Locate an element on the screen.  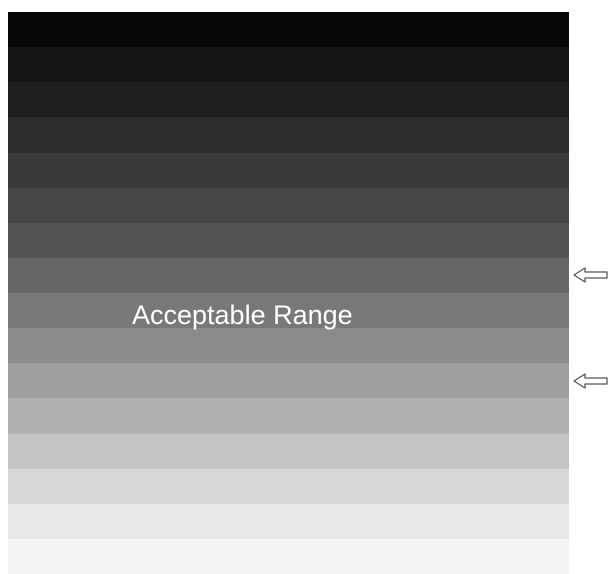
acceptable-range-label: Acceptable Range is located at coordinates (242, 315).